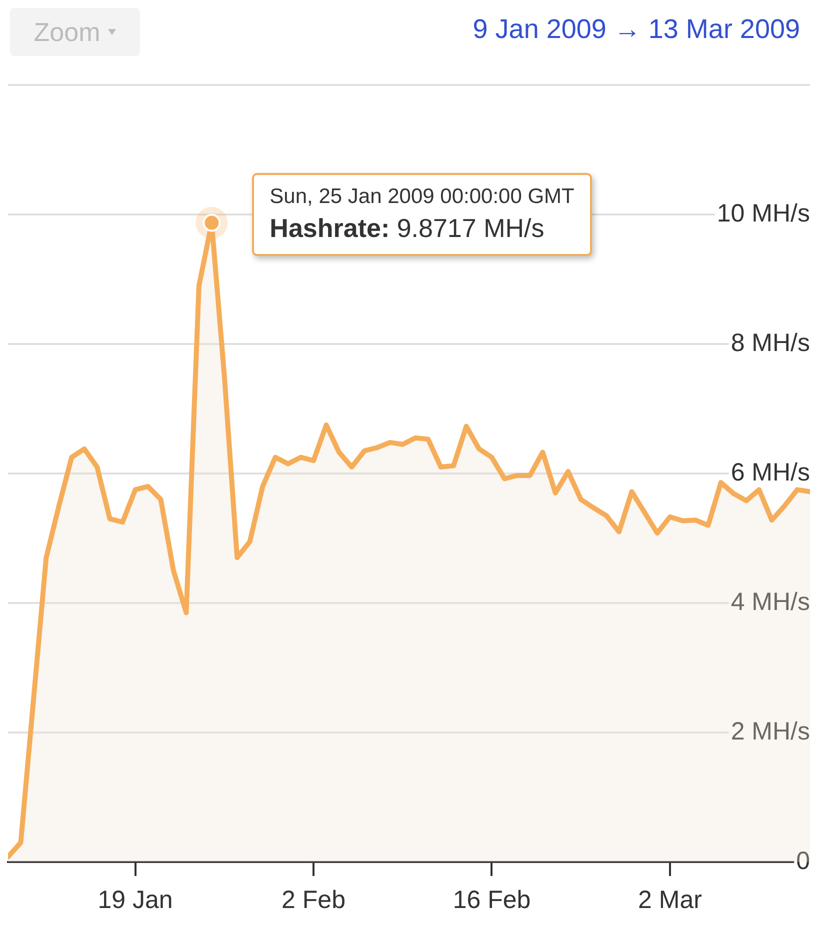 Image resolution: width=828 pixels, height=926 pixels. I want to click on y-tick-label: 2 MH/s, so click(770, 731).